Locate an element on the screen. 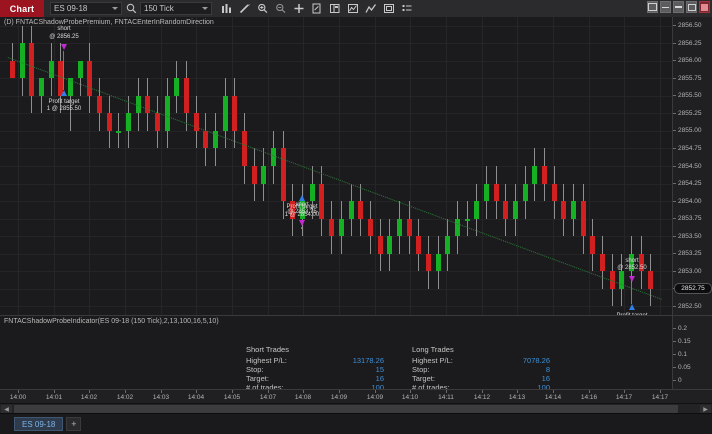 The width and height of the screenshot is (712, 434). drawing-tools-icon is located at coordinates (245, 8).